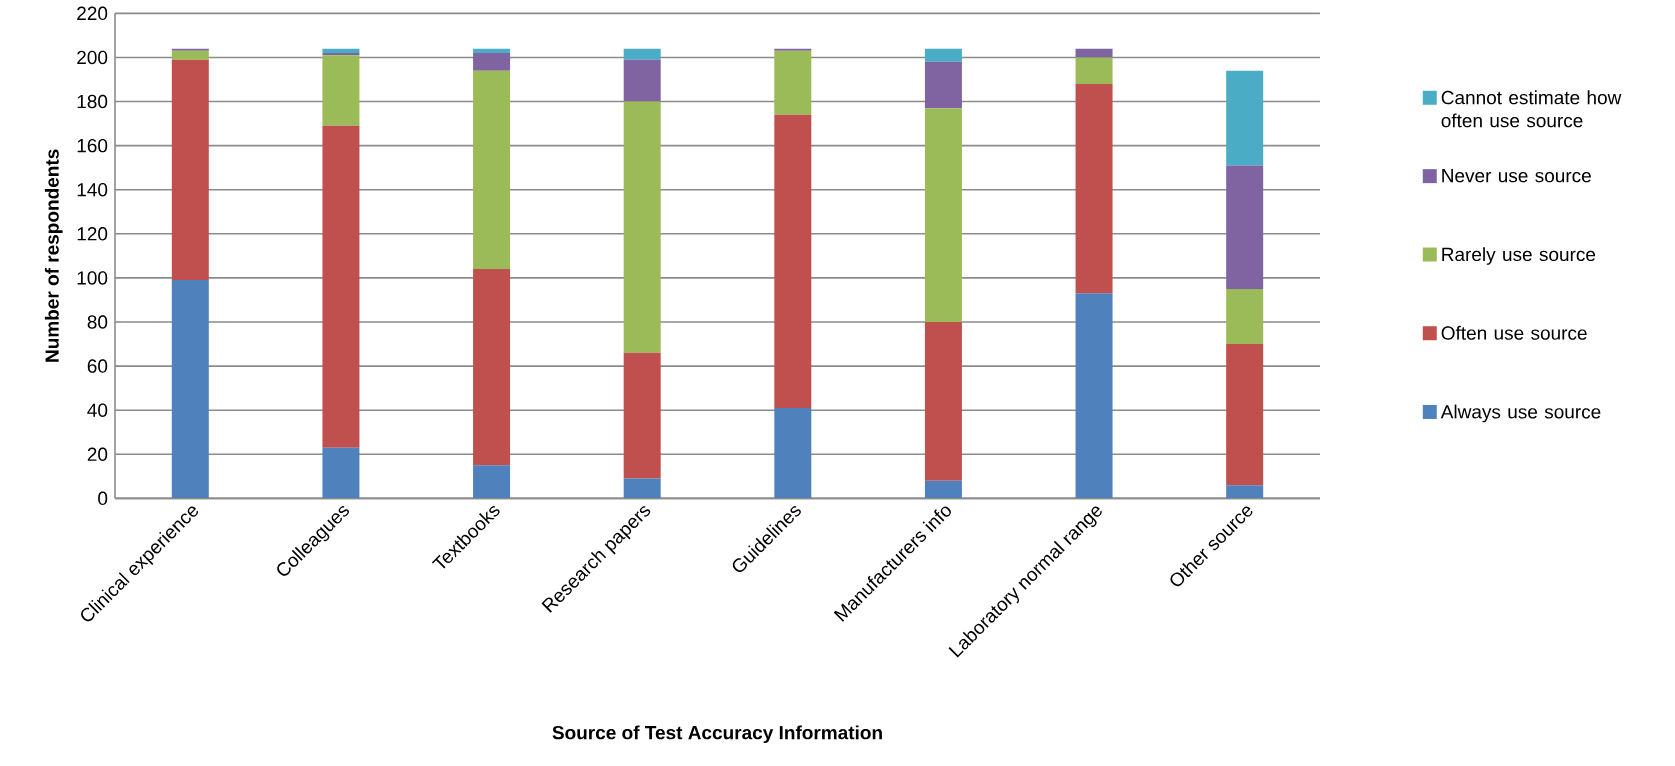 This screenshot has height=766, width=1675. Describe the element at coordinates (92, 189) in the screenshot. I see `y-tick-label: 140` at that location.